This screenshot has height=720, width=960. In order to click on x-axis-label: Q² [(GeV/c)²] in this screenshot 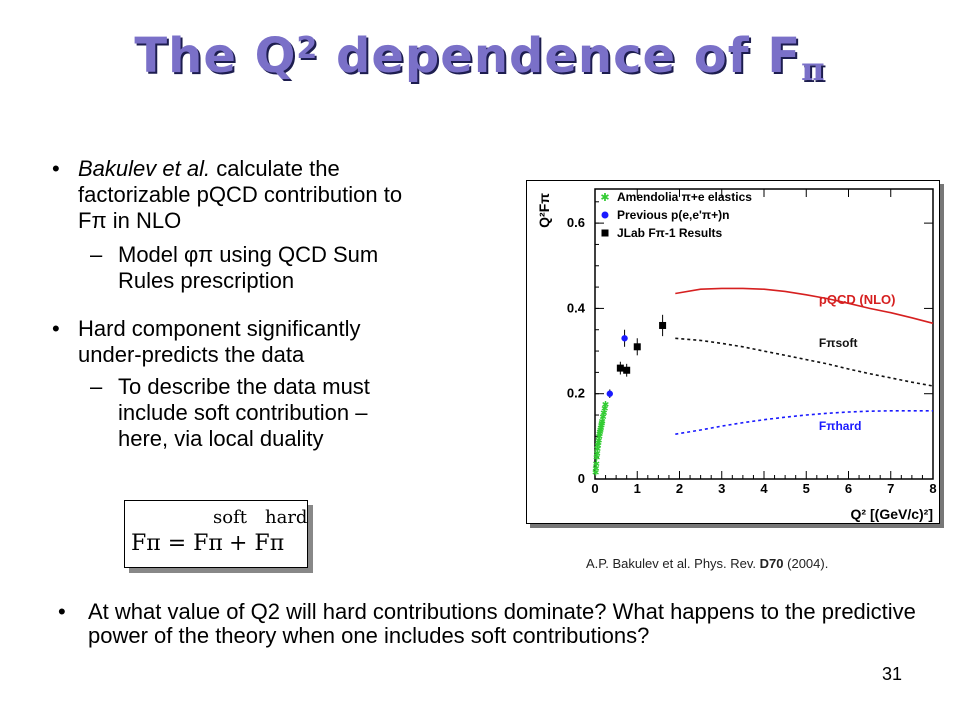, I will do `click(892, 514)`.